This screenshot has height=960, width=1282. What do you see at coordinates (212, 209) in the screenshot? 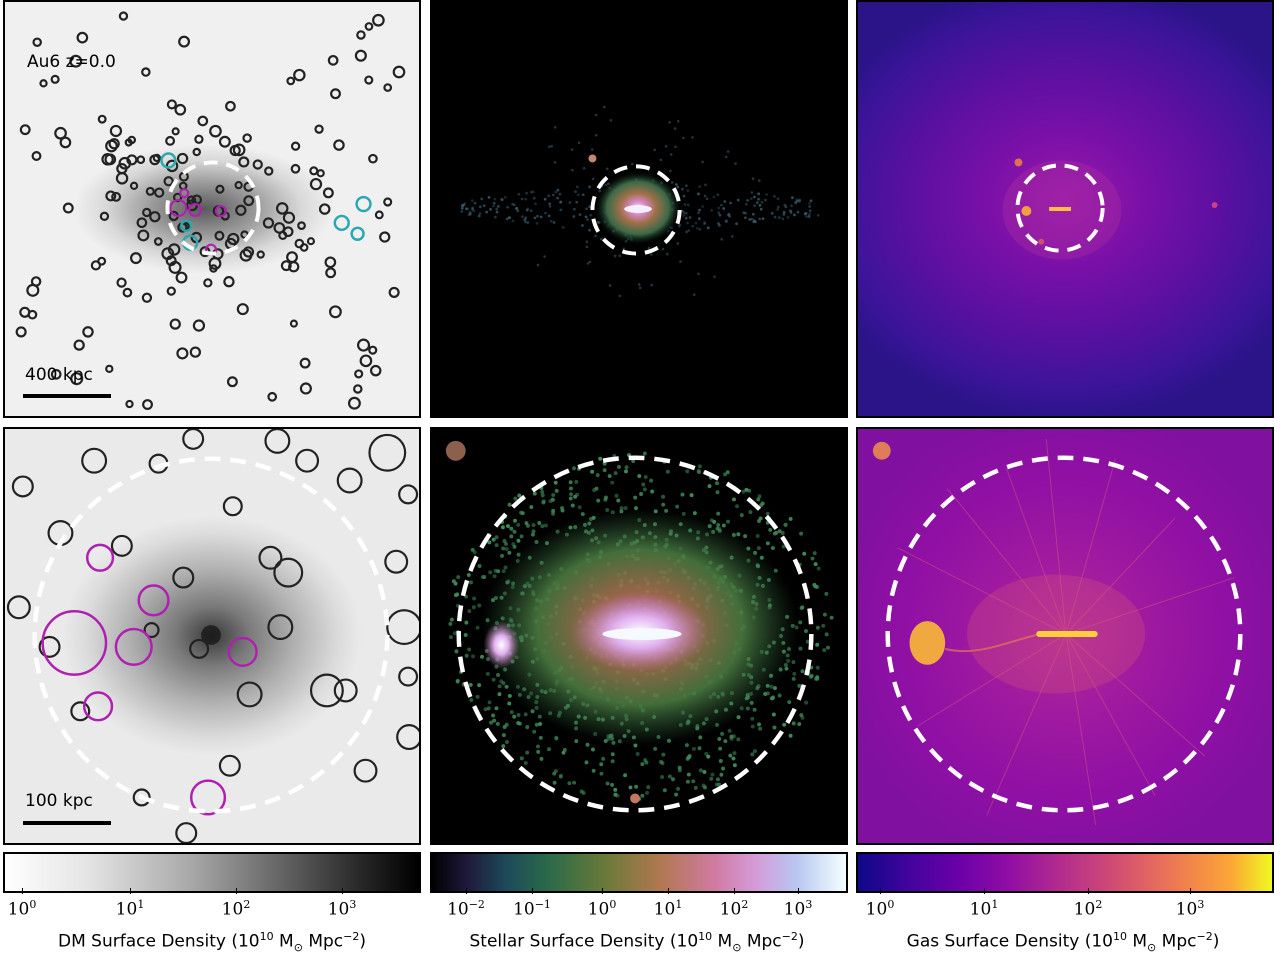
I see `dm-map-top: Au6 z=0.0 400 kpc` at bounding box center [212, 209].